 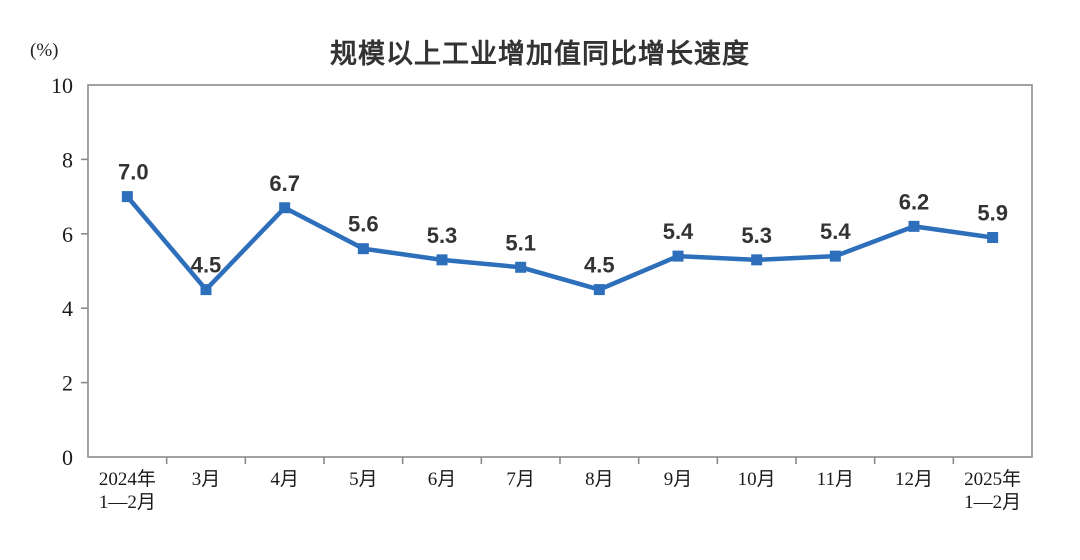 I want to click on data-point-label: 5.1, so click(x=520, y=242).